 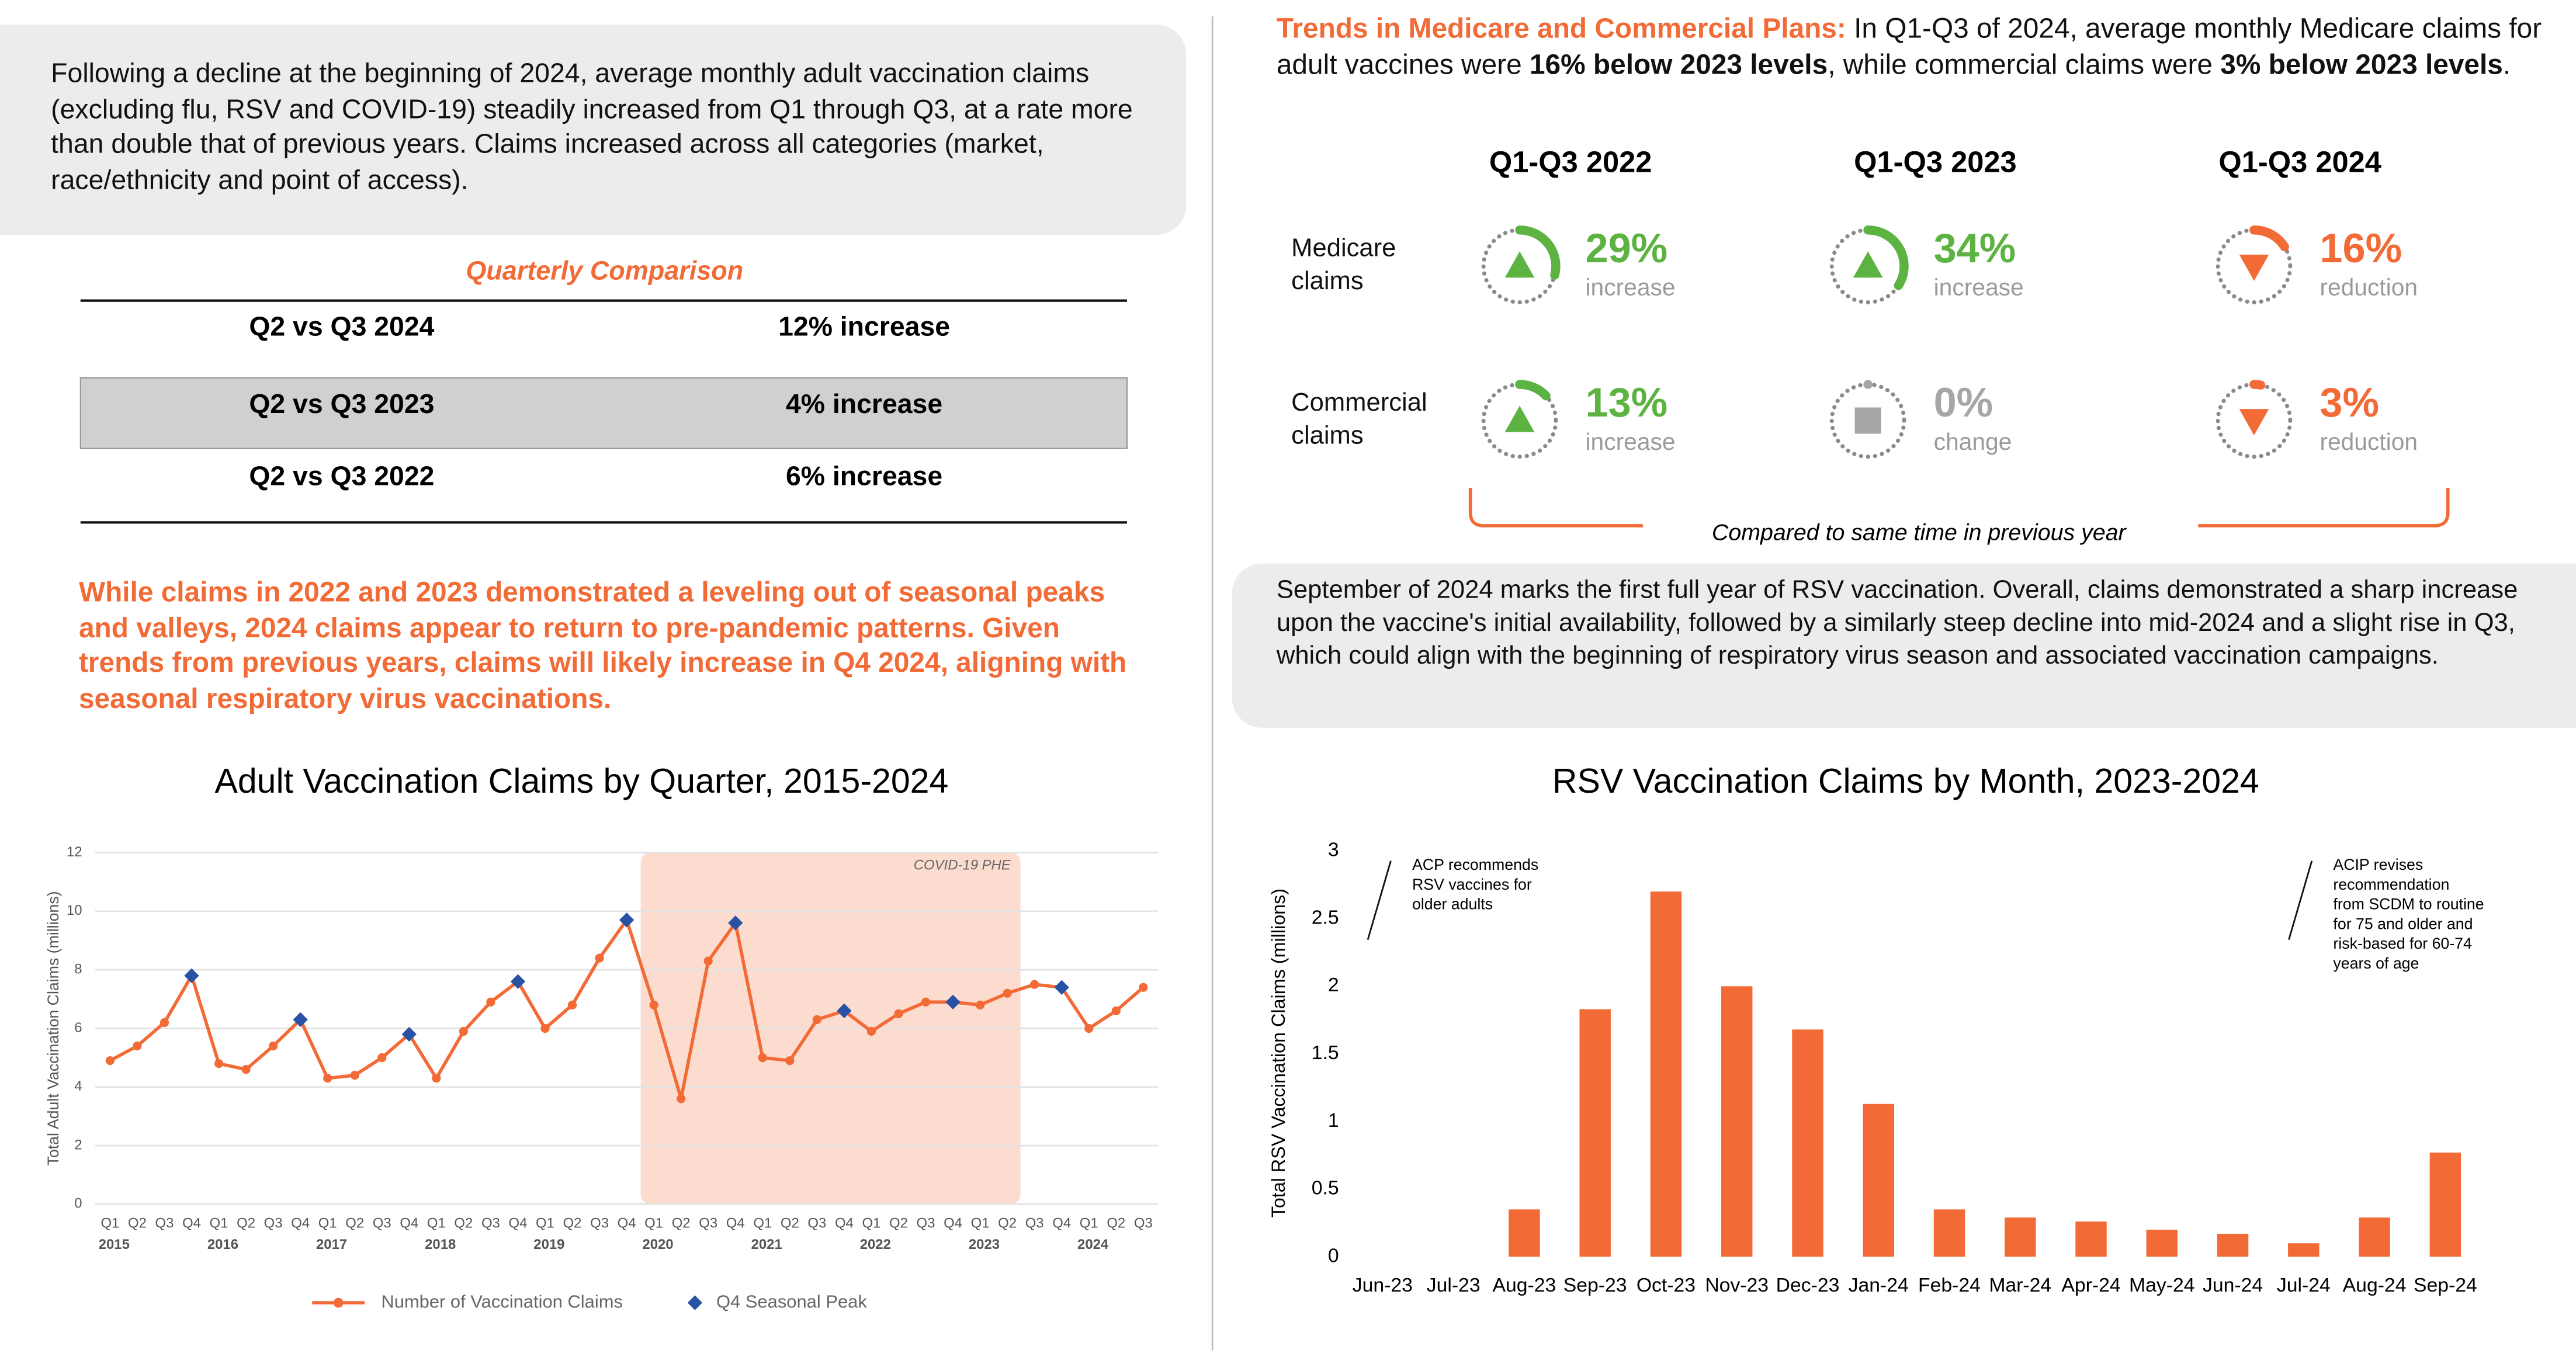 I want to click on kpi-value: 16%, so click(x=2361, y=248).